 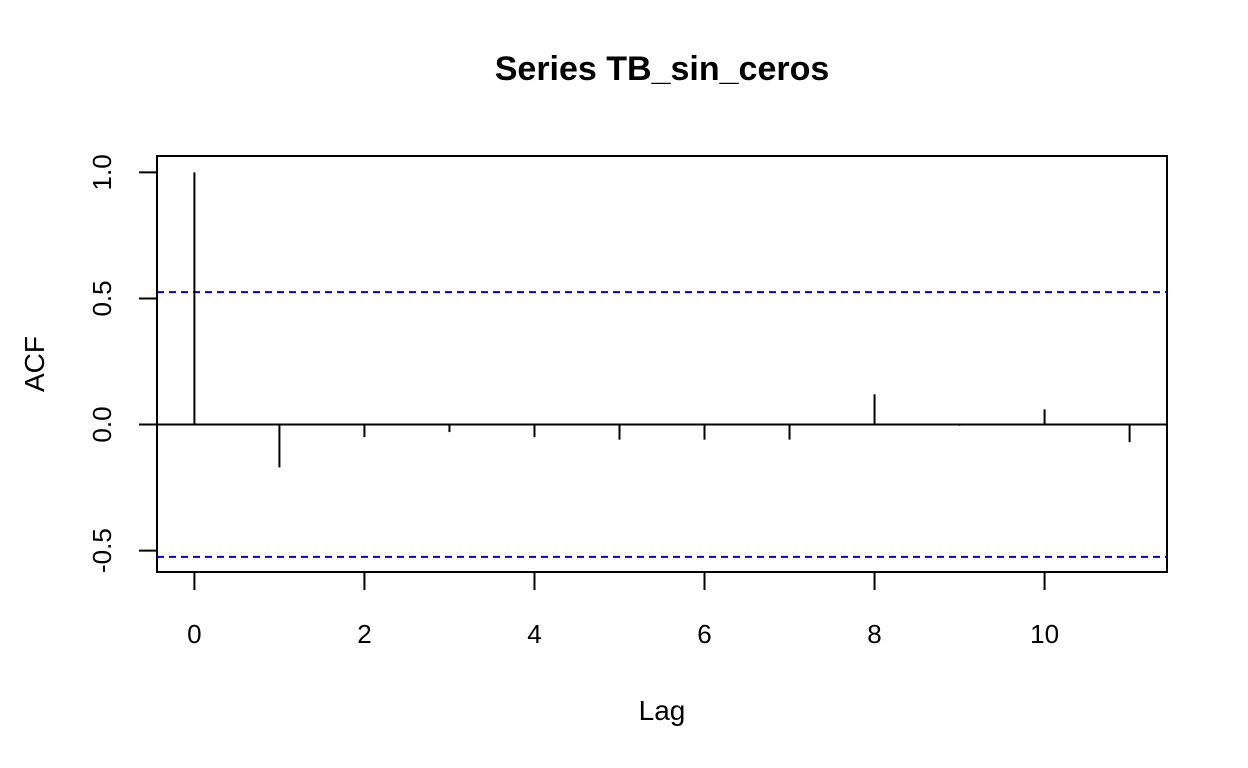 I want to click on y-tick-label: 0.0, so click(x=102, y=424).